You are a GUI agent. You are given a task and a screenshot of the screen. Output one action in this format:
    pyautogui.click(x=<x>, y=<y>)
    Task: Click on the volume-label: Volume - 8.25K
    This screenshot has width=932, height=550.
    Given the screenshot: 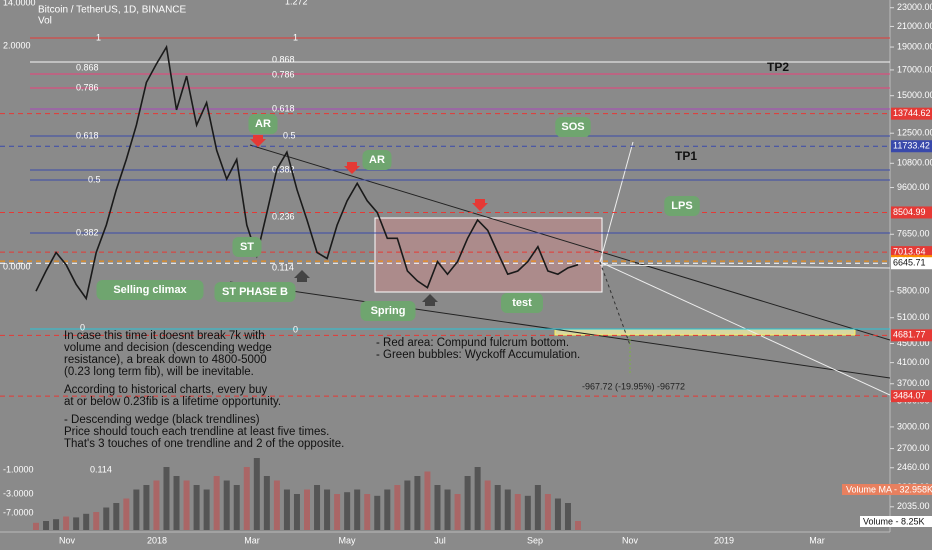 What is the action you would take?
    pyautogui.click(x=894, y=521)
    